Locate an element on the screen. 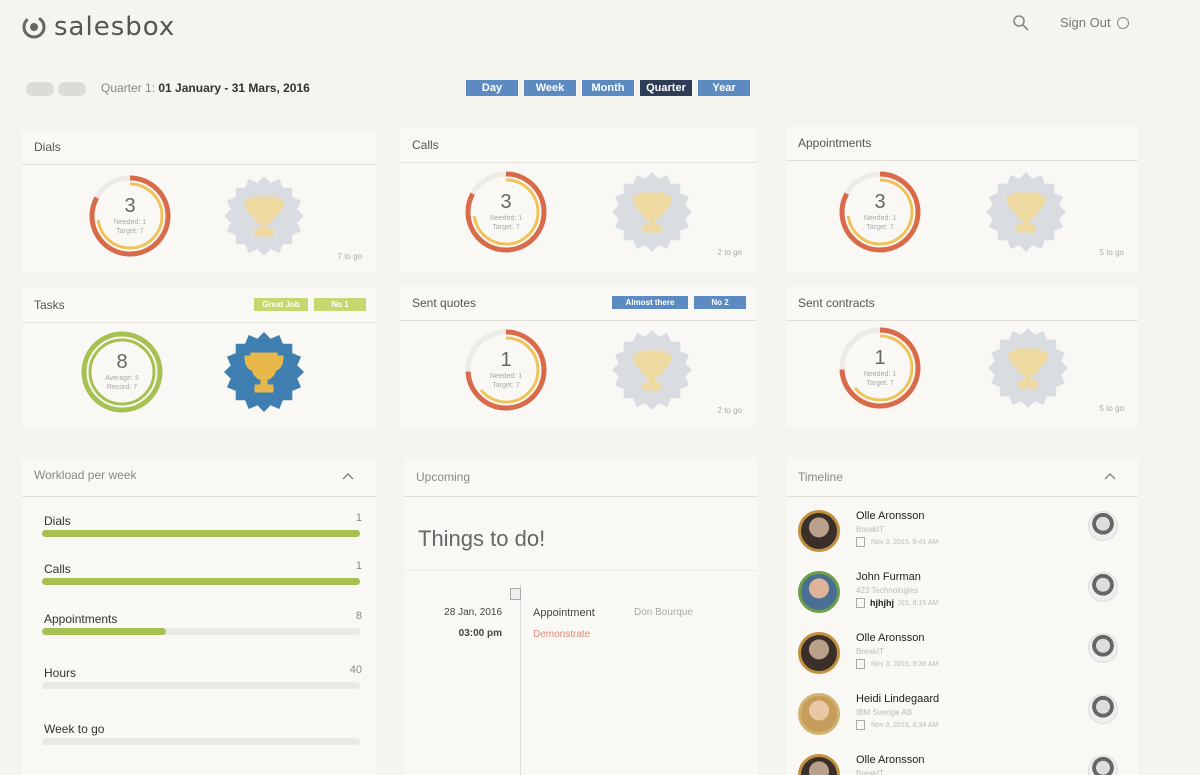 This screenshot has height=775, width=1200. to-go-label: 5 to go is located at coordinates (1111, 408).